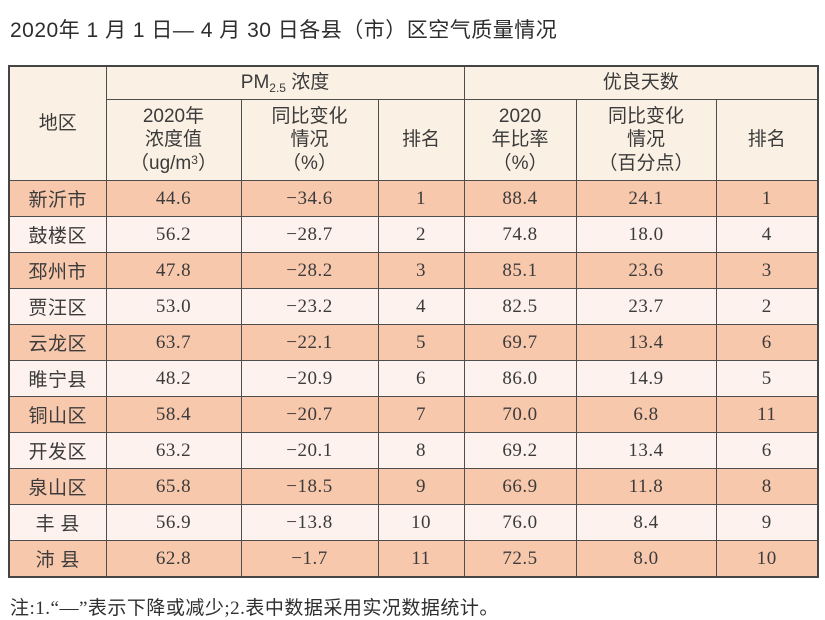 This screenshot has width=825, height=620. I want to click on table-row: 丰 县 56.9 −13.8 10 76.0 8.4 9, so click(413, 522).